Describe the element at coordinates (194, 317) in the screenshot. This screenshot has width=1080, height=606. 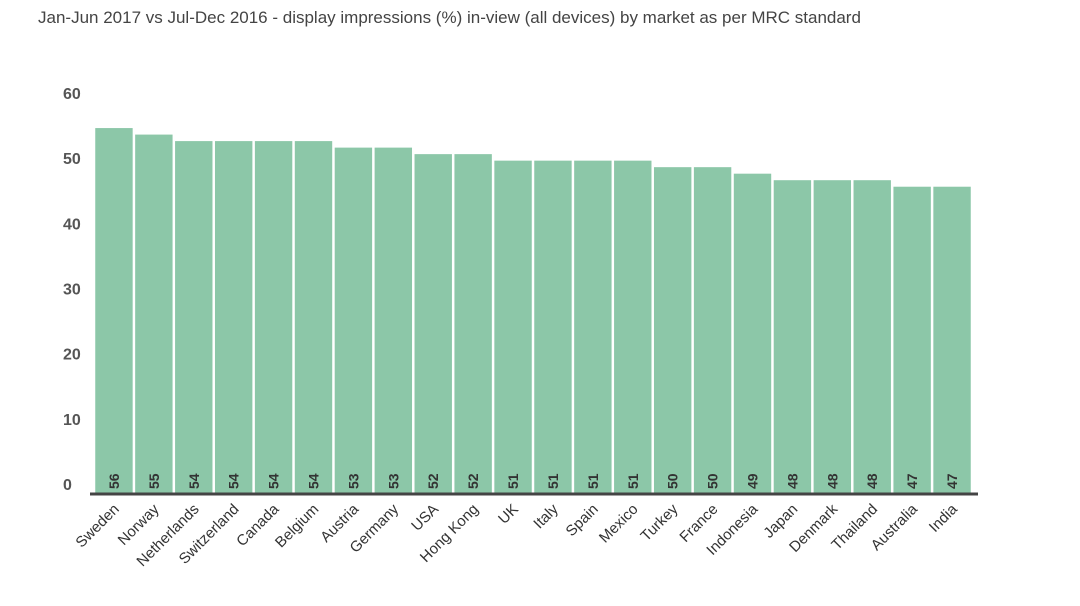
I see `bar-netherlands` at that location.